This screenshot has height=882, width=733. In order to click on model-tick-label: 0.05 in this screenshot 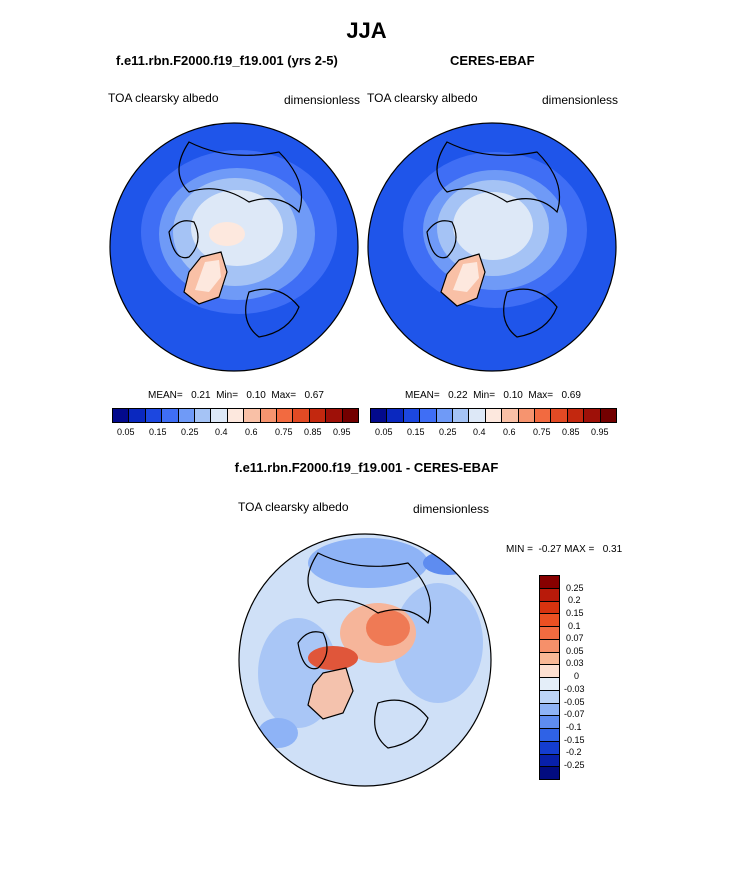, I will do `click(126, 432)`.